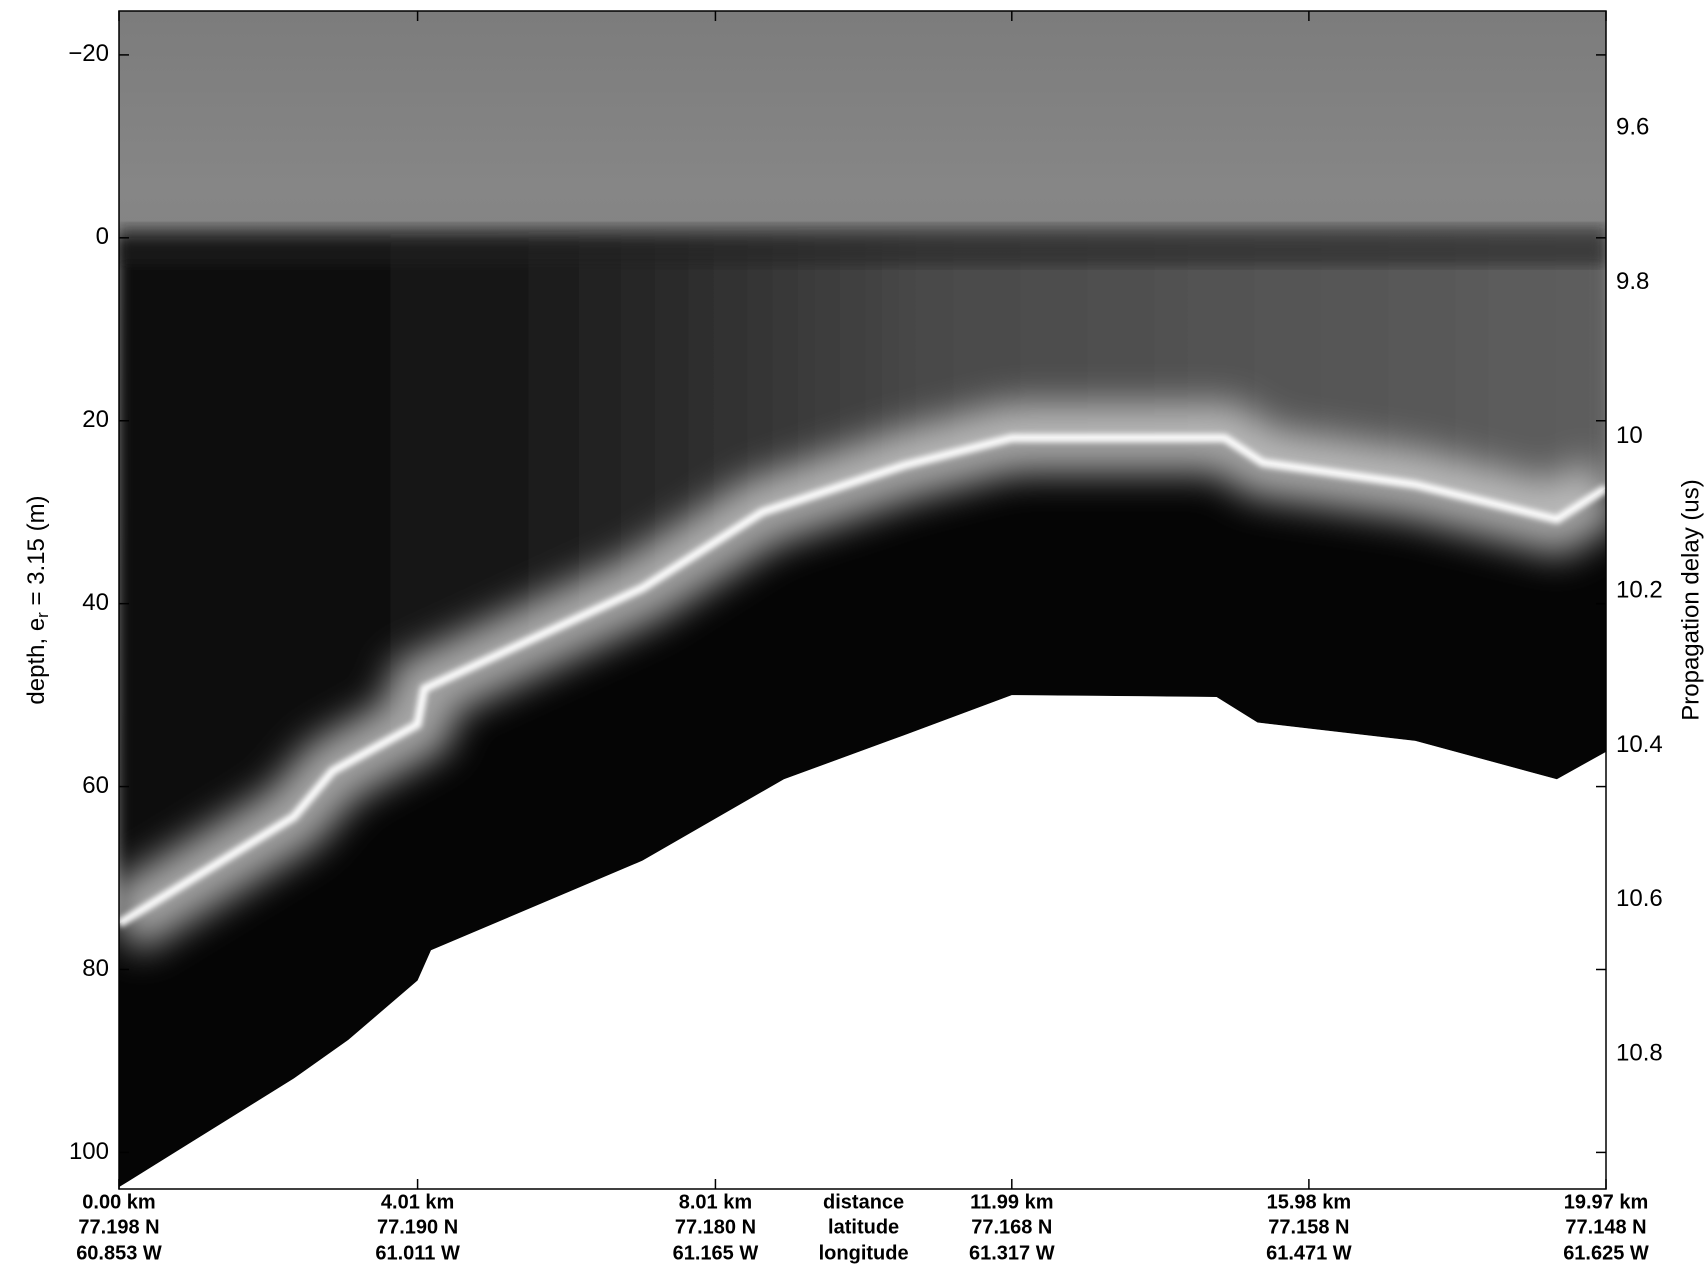 The width and height of the screenshot is (1707, 1268). What do you see at coordinates (715, 1202) in the screenshot?
I see `x-tick-label: 8.01 km` at bounding box center [715, 1202].